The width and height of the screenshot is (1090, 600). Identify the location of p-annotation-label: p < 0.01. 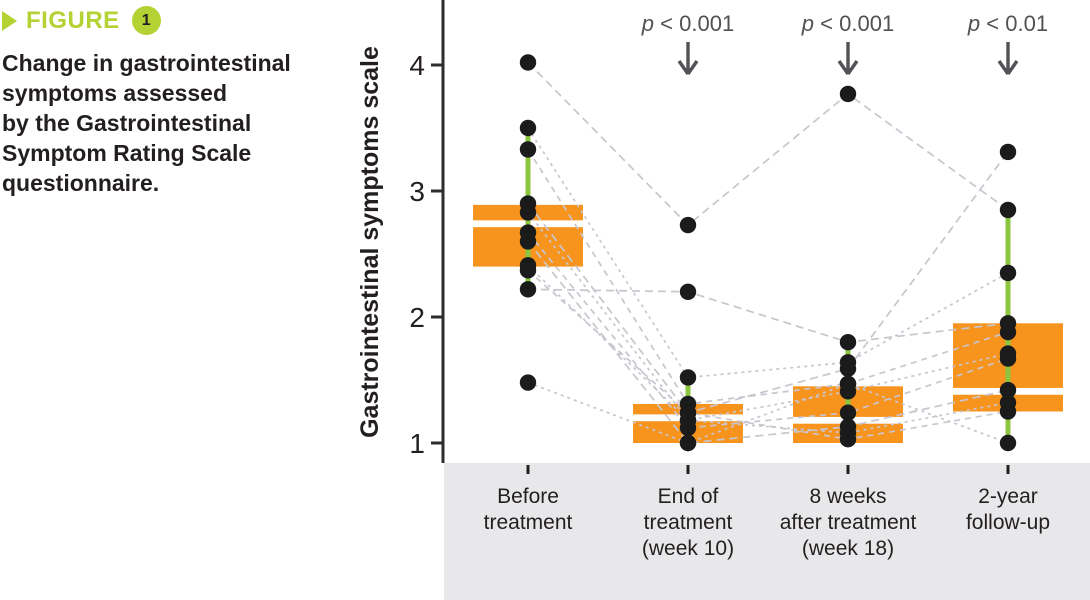
(1007, 23).